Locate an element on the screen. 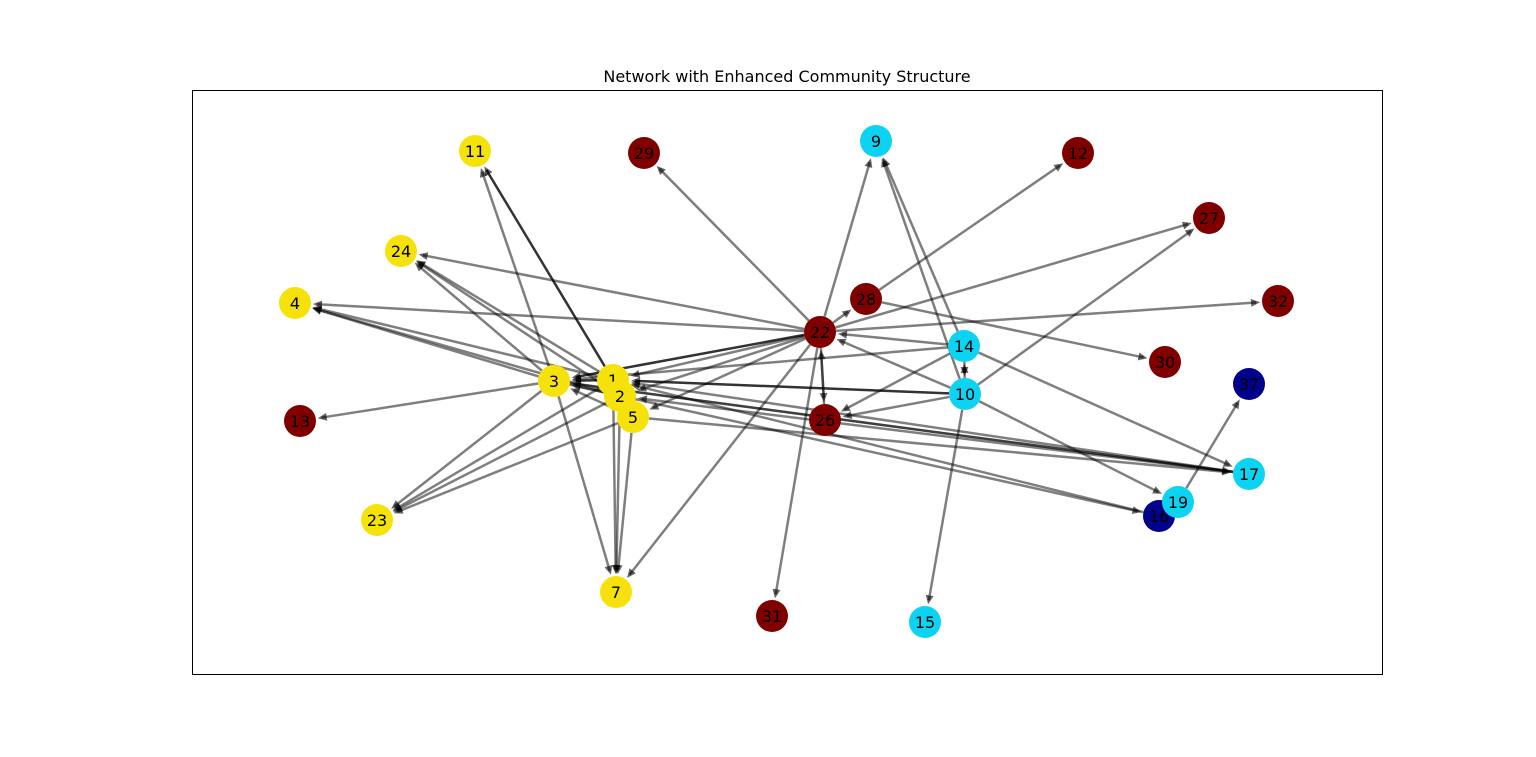  node-label: 9 is located at coordinates (876, 141).